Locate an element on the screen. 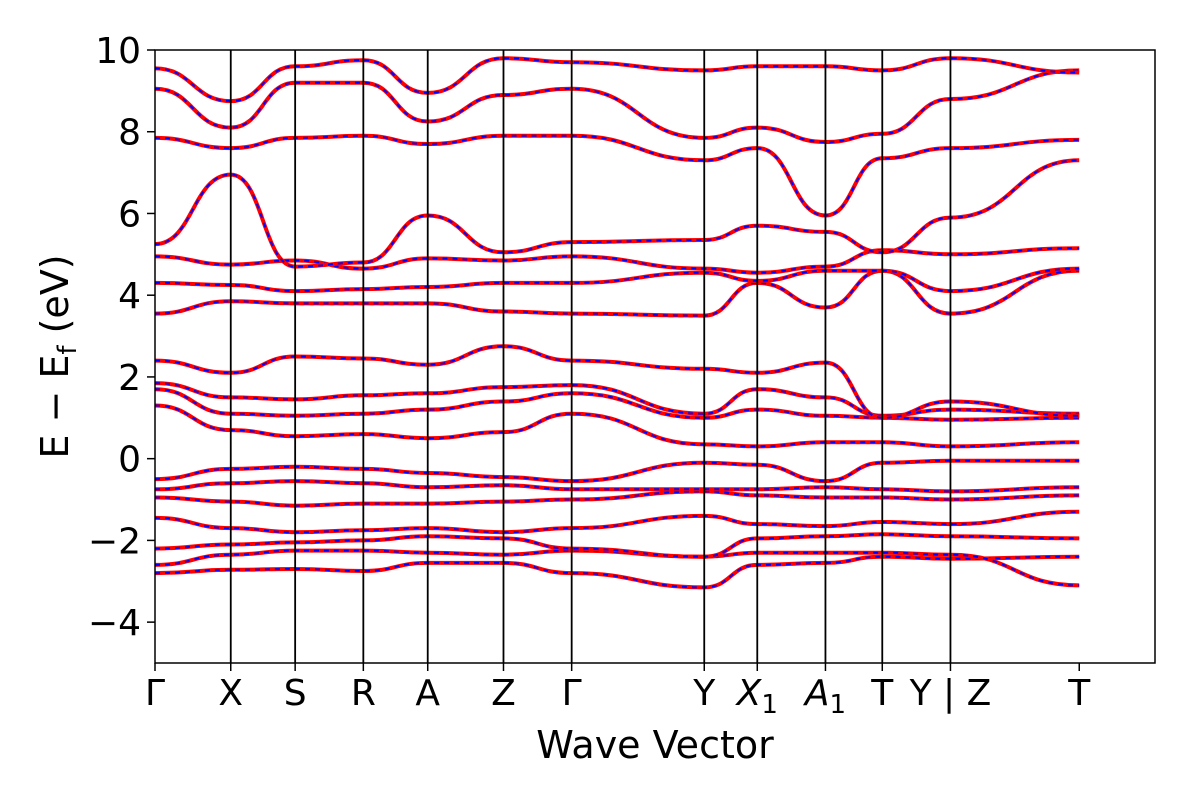 This screenshot has height=800, width=1200. band-1-red is located at coordinates (617, 572).